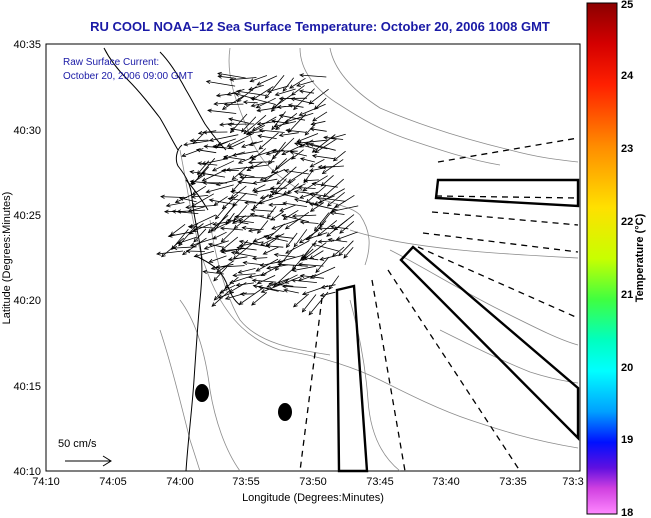 The height and width of the screenshot is (518, 651). What do you see at coordinates (602, 258) in the screenshot?
I see `temperature-colorbar` at bounding box center [602, 258].